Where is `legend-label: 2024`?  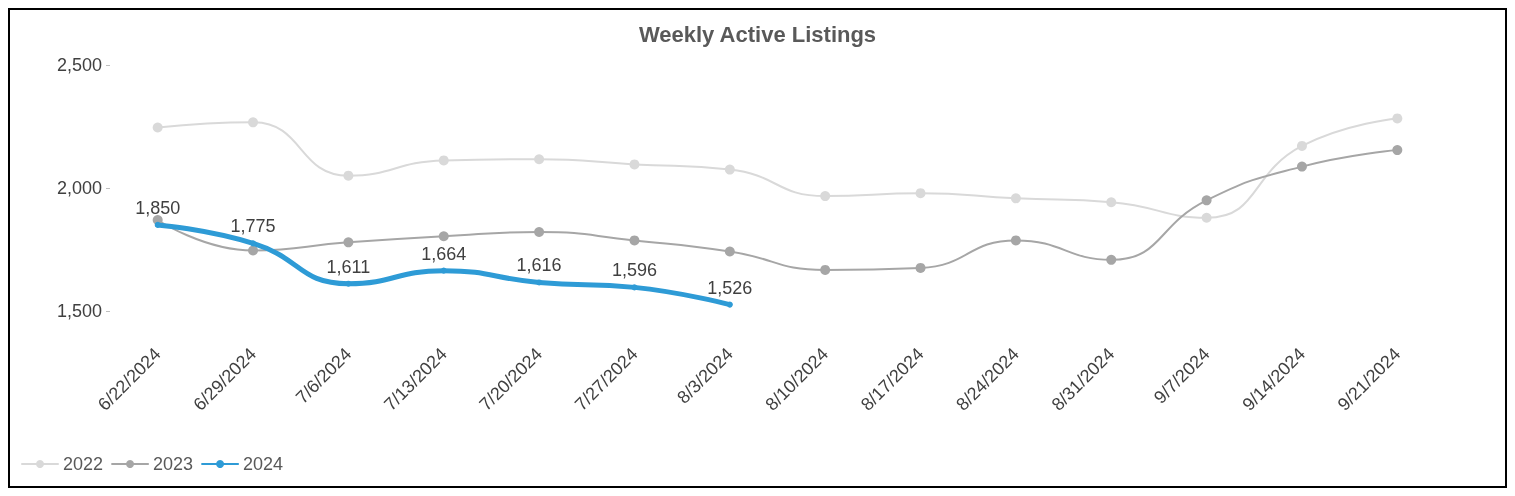
legend-label: 2024 is located at coordinates (263, 464).